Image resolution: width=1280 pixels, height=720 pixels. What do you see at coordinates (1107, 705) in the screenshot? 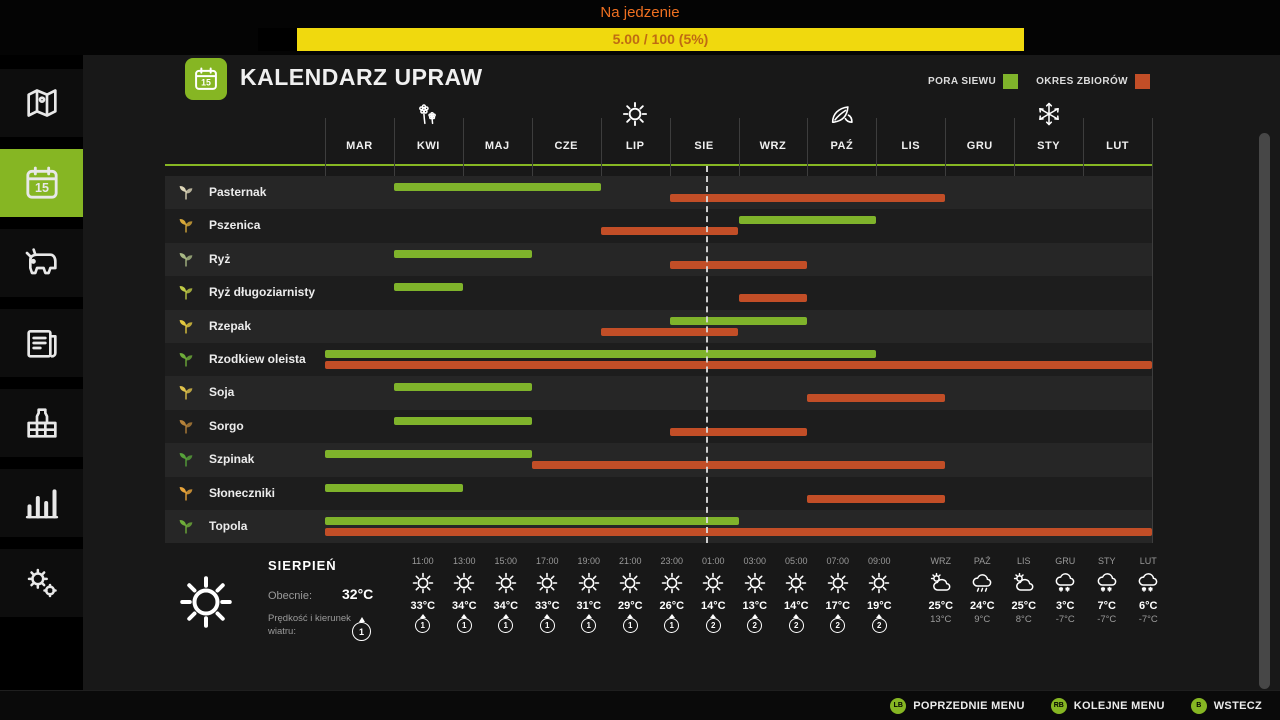
I see `action-rb: RB KOLEJNE MENU` at bounding box center [1107, 705].